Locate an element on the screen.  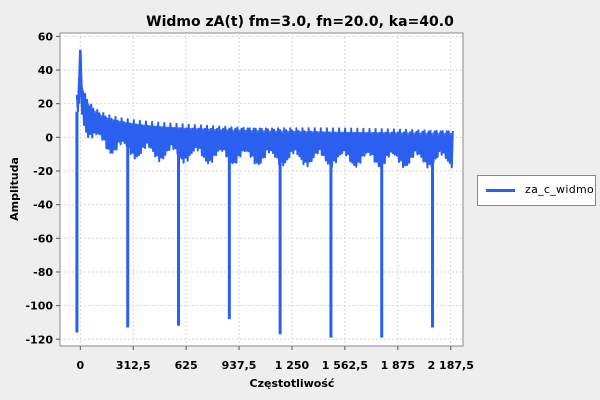
y-axis-title: Amplituda is located at coordinates (14, 189).